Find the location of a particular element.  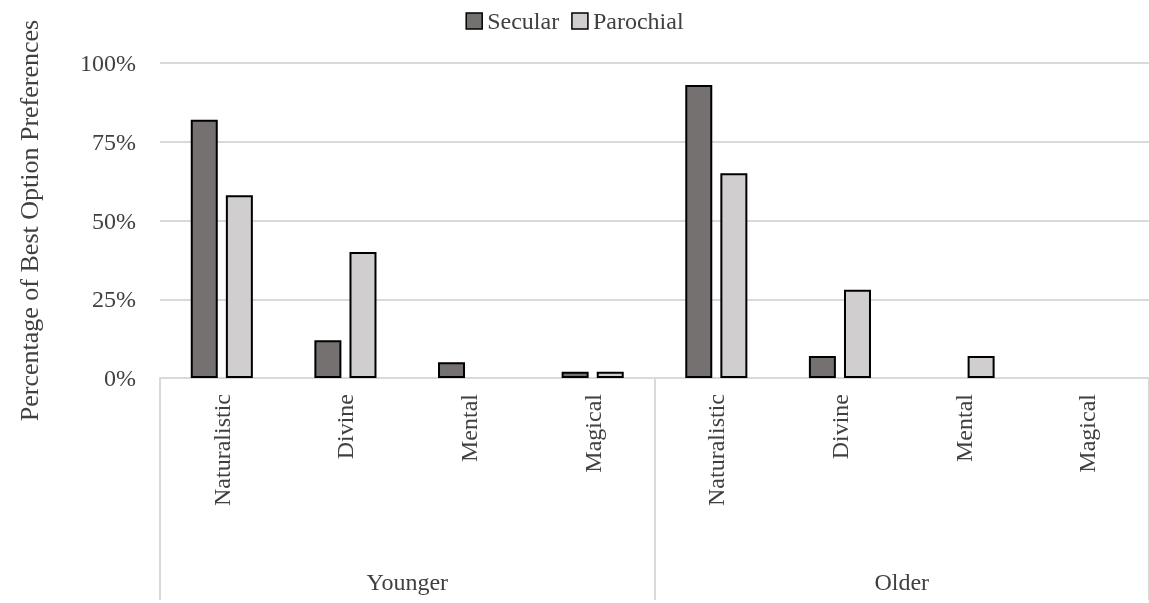

y-axis-title: Percentage of Best Option Preferences is located at coordinates (29, 220).